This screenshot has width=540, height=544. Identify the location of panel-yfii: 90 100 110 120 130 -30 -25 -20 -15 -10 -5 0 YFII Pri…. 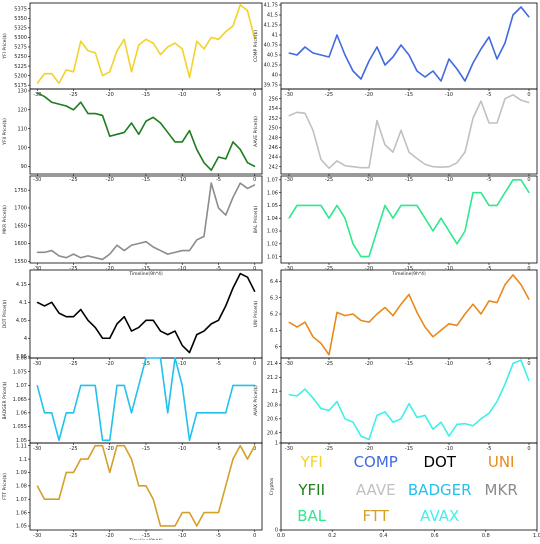
(132, 136).